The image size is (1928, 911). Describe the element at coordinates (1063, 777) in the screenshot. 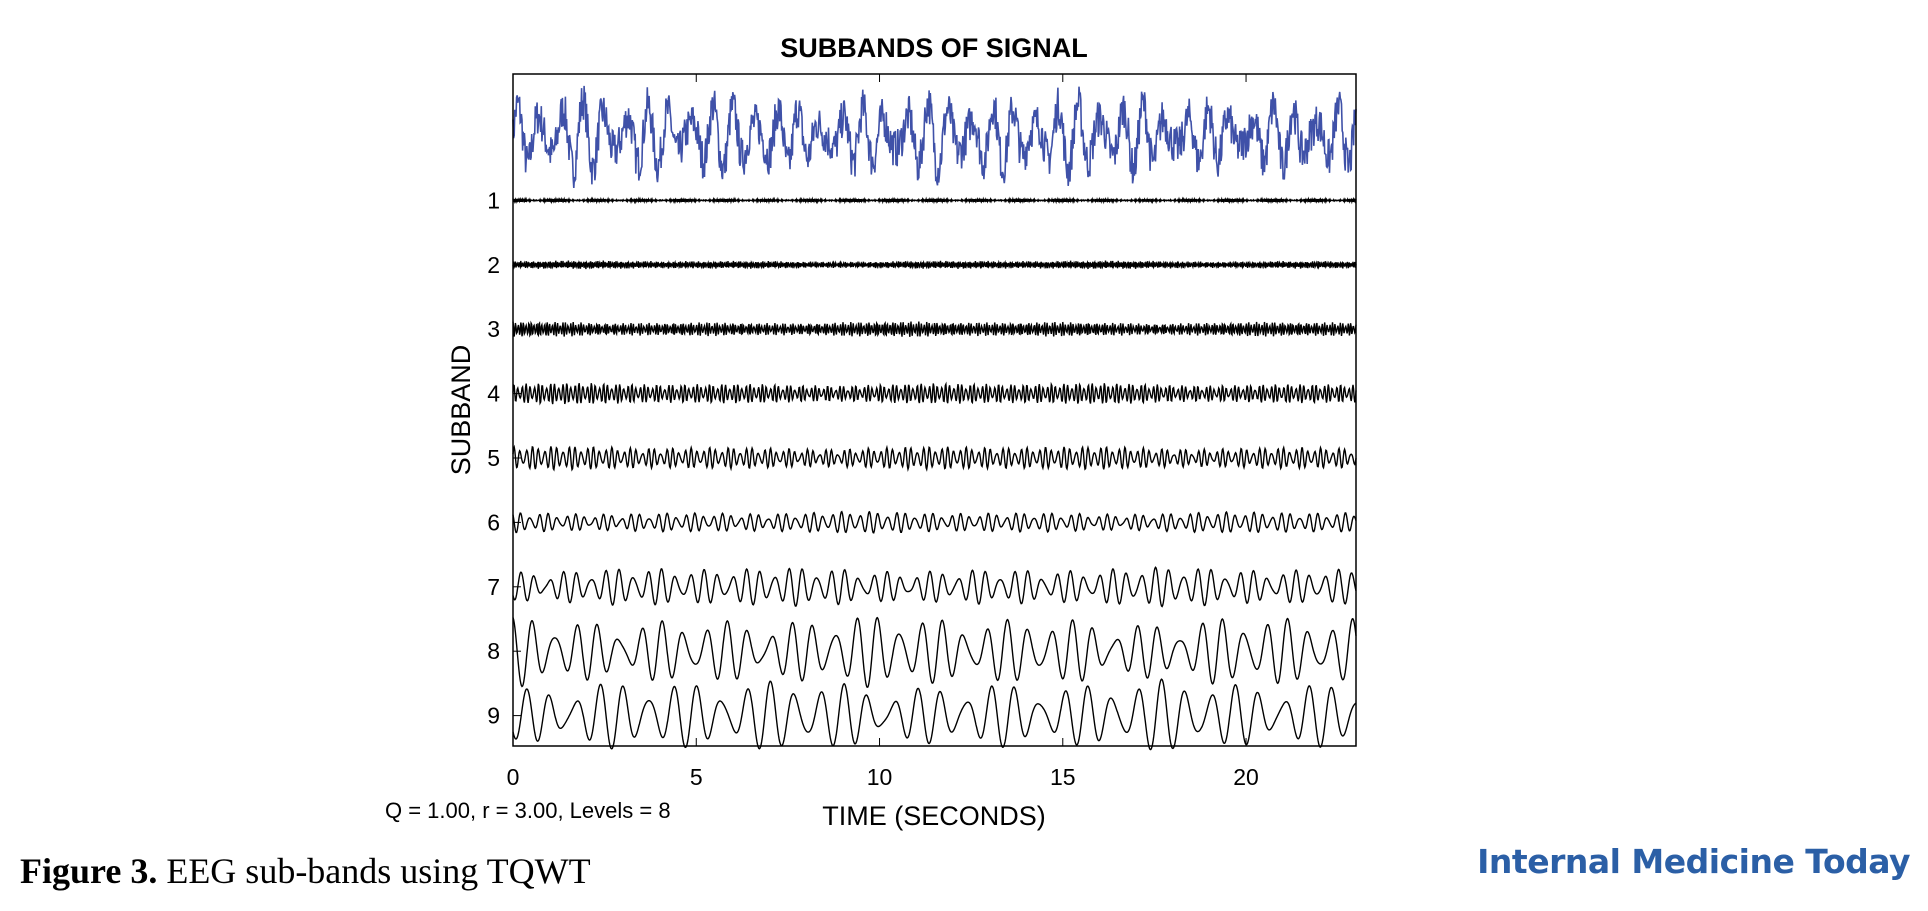

I see `x-tick-label: 15` at that location.